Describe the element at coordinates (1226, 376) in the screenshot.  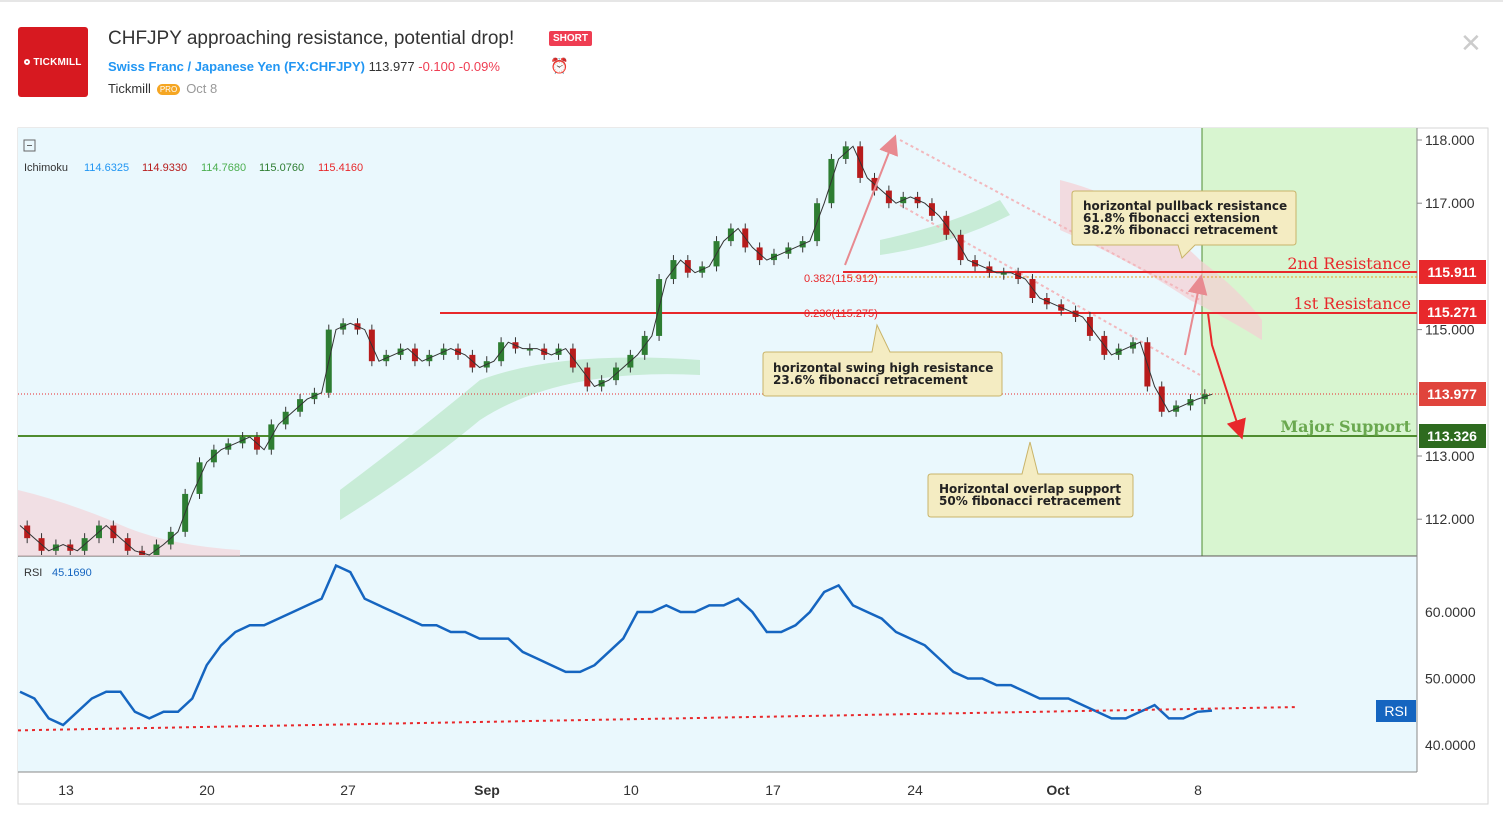
I see `drop-arrow-icon` at that location.